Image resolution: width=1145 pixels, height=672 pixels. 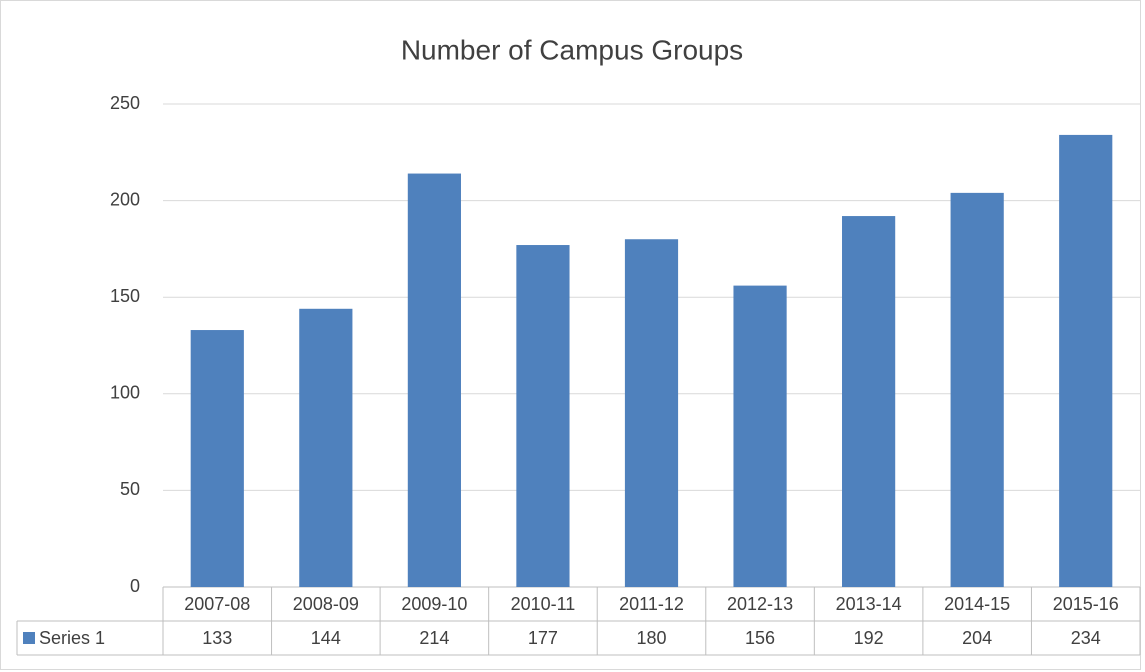 What do you see at coordinates (543, 638) in the screenshot?
I see `table-value: 177` at bounding box center [543, 638].